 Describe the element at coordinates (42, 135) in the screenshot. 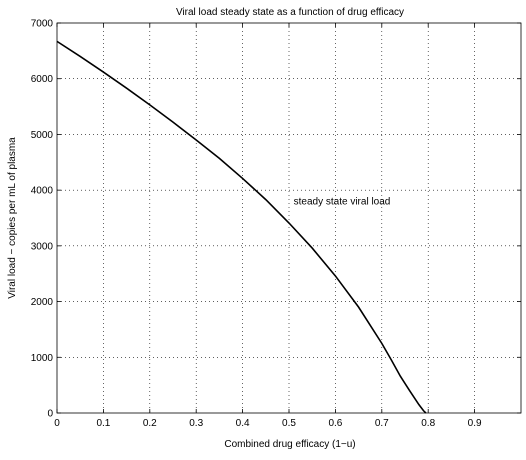

I see `y-tick-label: 5000` at that location.